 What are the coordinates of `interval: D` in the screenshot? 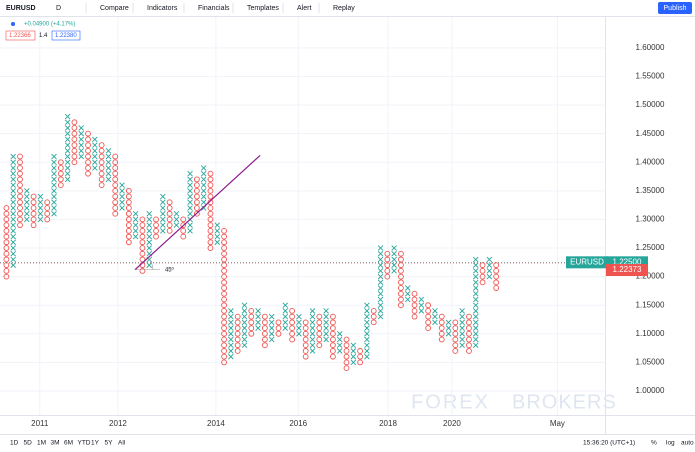 It's located at (58, 8).